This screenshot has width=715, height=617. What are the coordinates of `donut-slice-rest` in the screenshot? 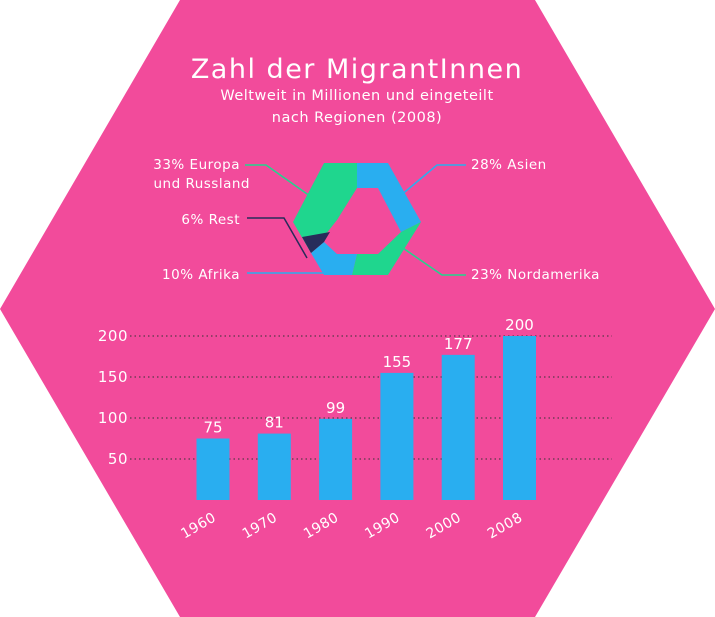 It's located at (316, 242).